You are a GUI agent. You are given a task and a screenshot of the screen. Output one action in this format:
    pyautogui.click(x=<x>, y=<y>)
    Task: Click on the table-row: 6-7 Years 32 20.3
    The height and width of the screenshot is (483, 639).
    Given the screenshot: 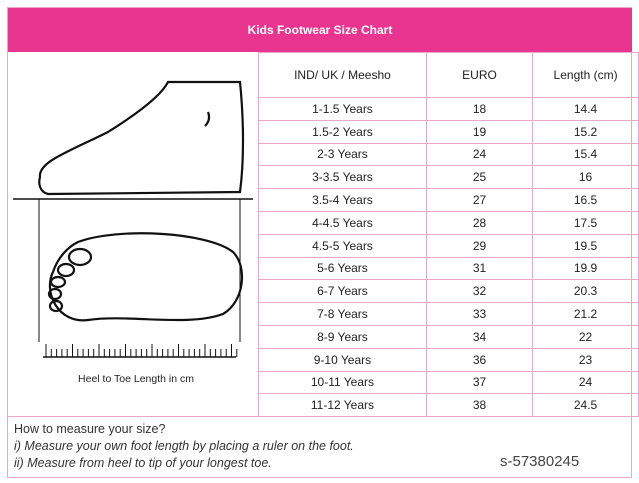 What is the action you would take?
    pyautogui.click(x=448, y=291)
    